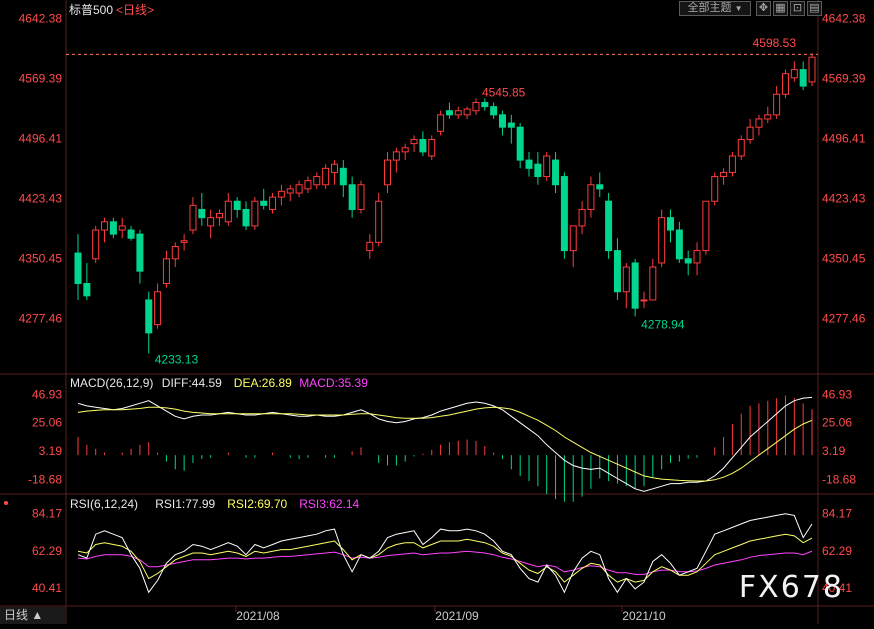 The width and height of the screenshot is (874, 629). I want to click on price-tick-label-left: 4350.45, so click(41, 258).